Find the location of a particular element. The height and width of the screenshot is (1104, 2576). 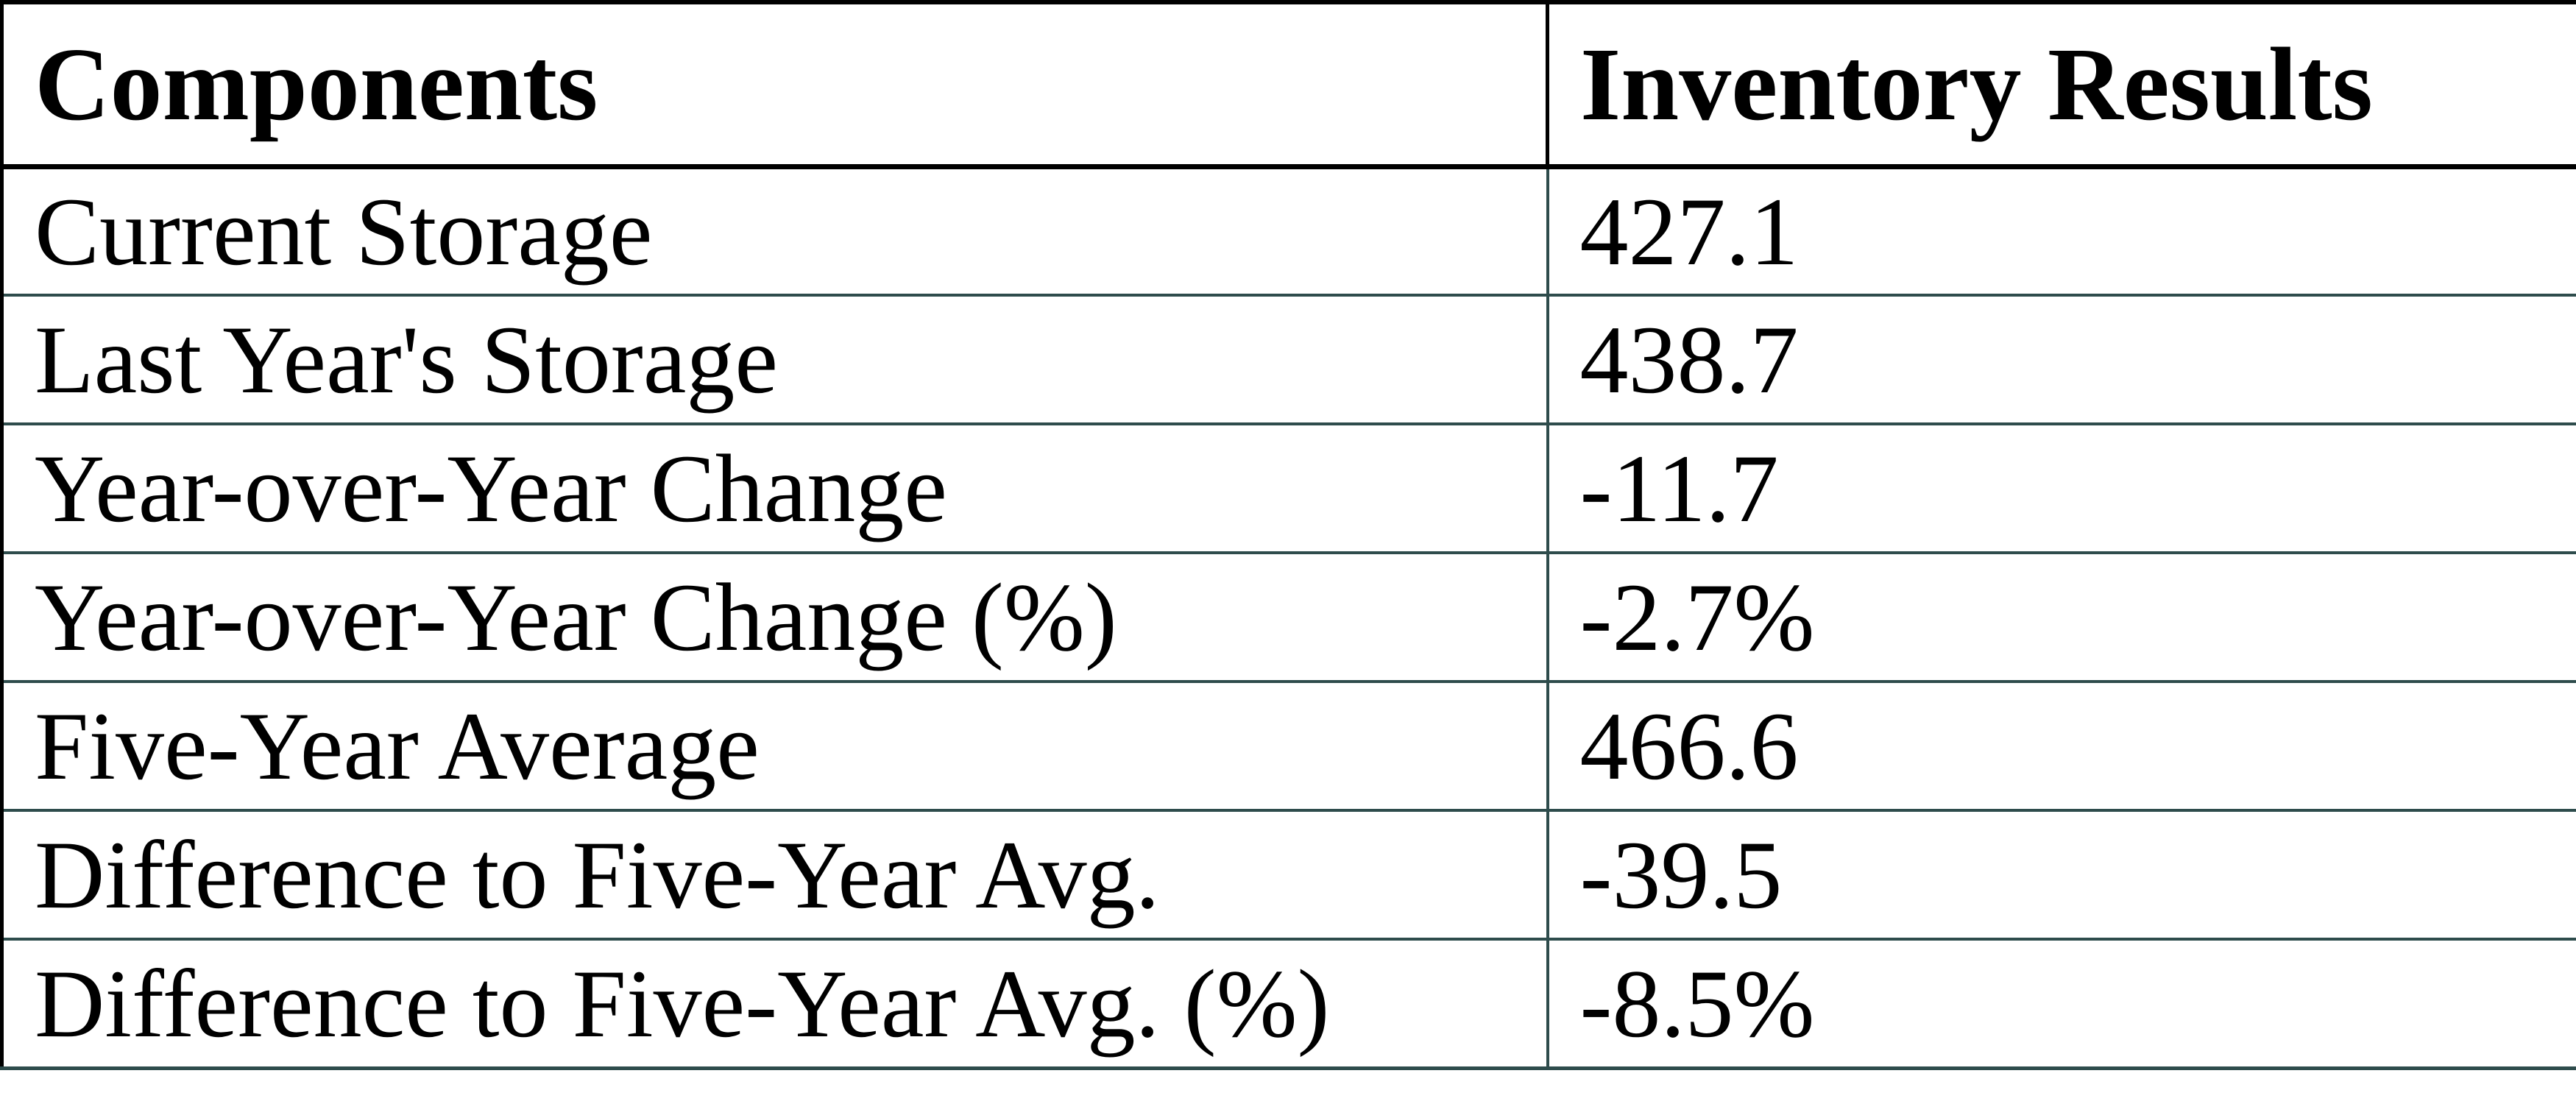

column-header-components: Components is located at coordinates (774, 85).